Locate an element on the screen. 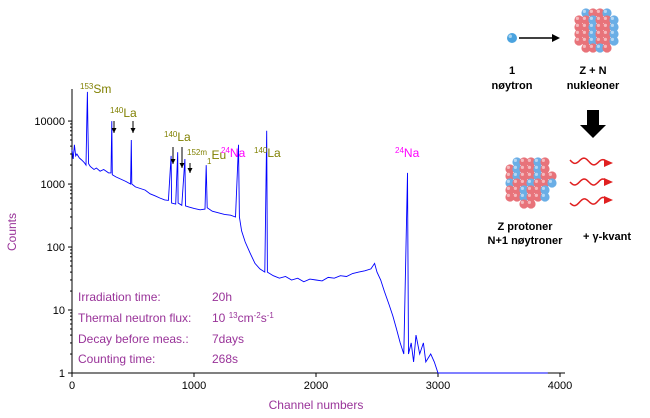  x-tick-label: 1000 is located at coordinates (194, 386).